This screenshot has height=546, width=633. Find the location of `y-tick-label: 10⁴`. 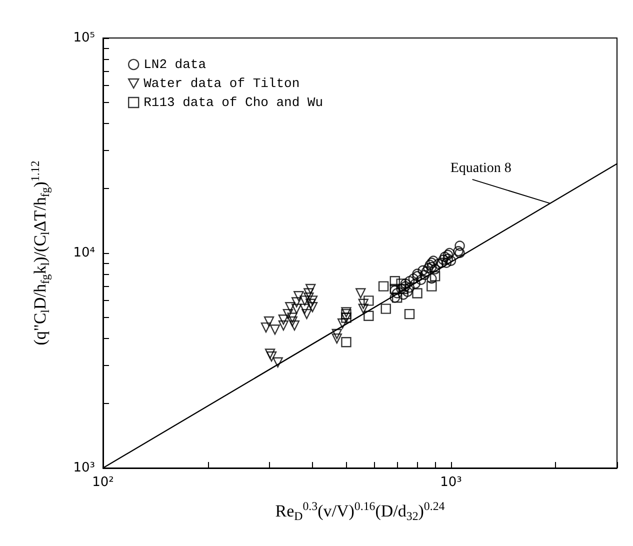

y-tick-label: 10⁴ is located at coordinates (84, 253).